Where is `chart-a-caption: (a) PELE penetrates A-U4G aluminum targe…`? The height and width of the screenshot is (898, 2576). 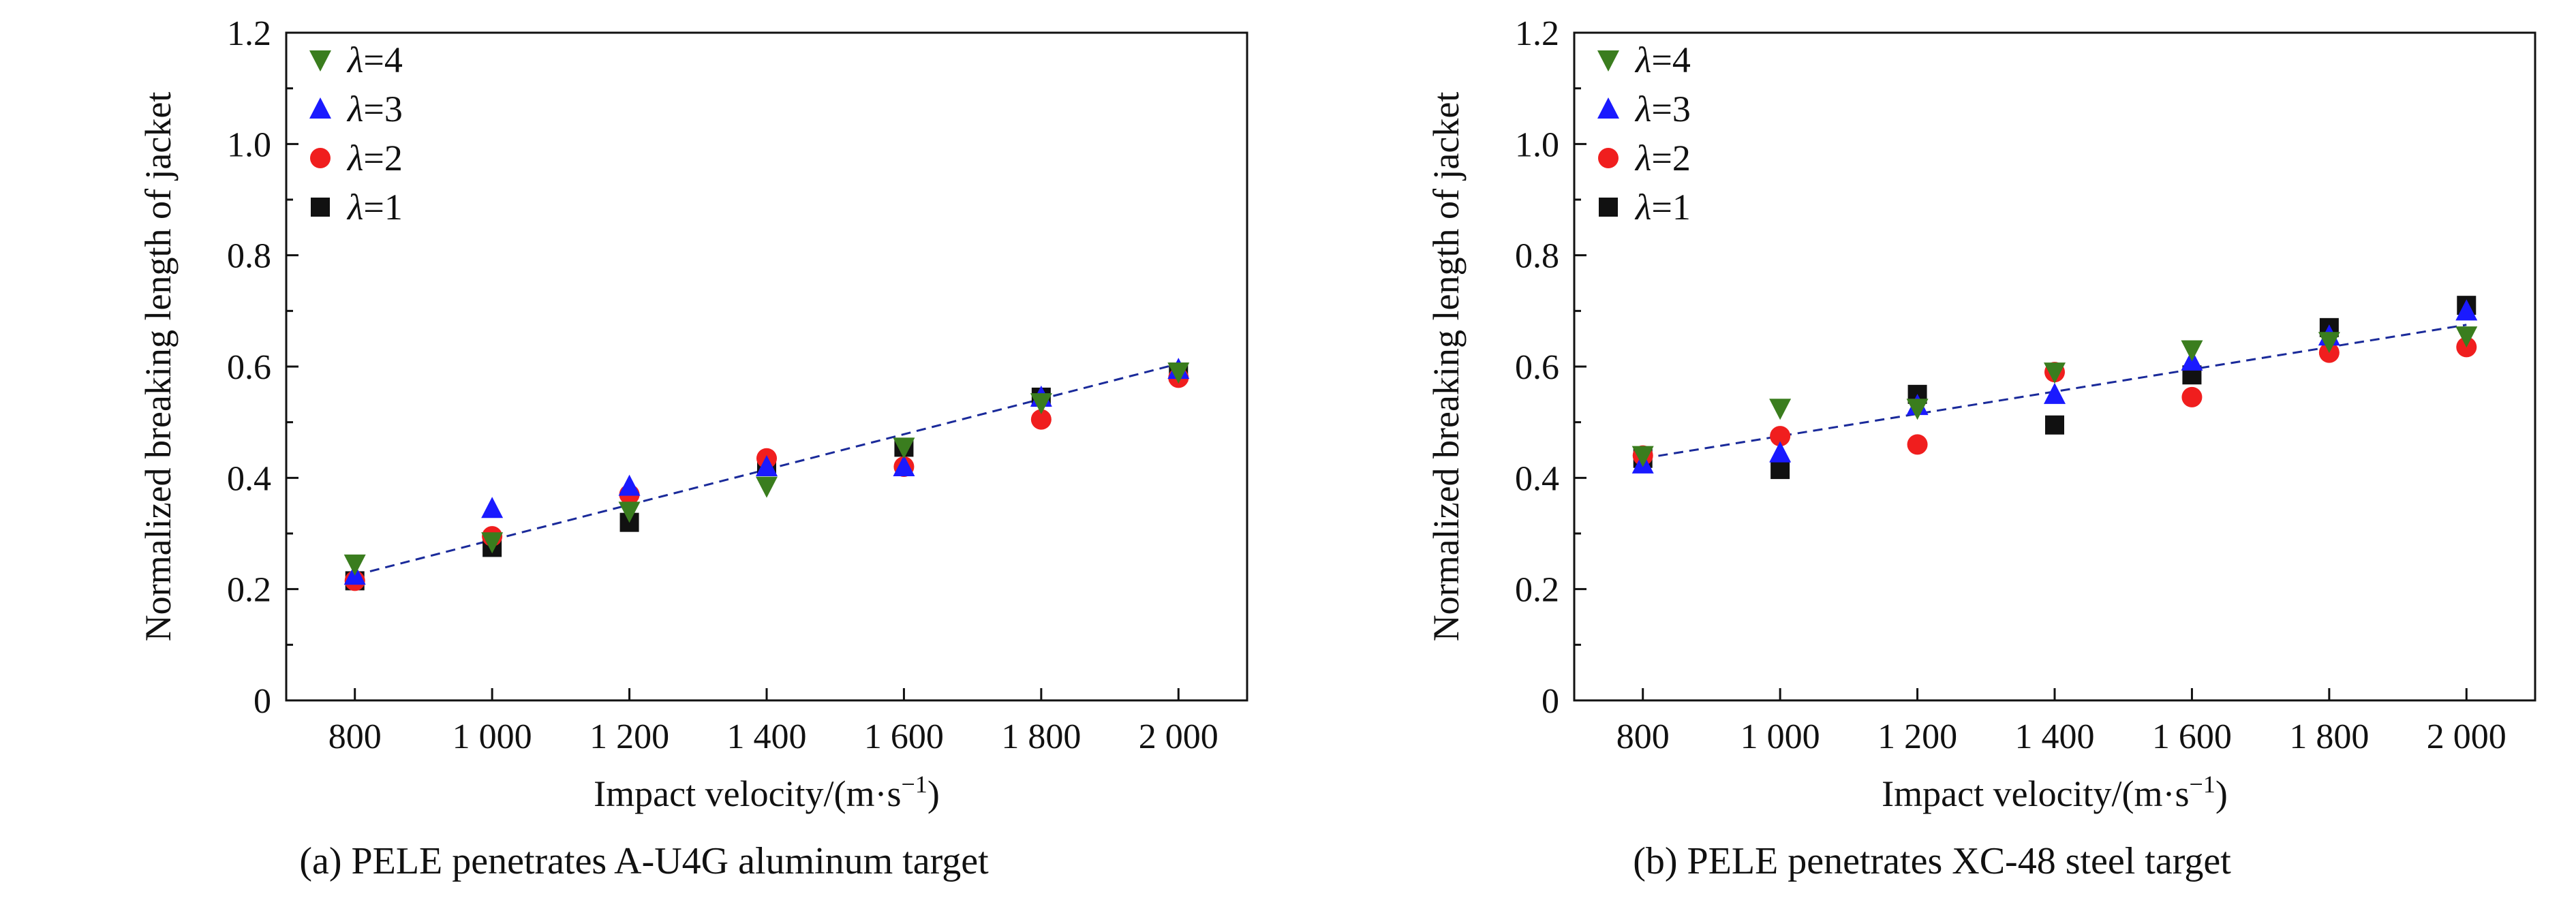 chart-a-caption: (a) PELE penetrates A-U4G aluminum targe… is located at coordinates (644, 861).